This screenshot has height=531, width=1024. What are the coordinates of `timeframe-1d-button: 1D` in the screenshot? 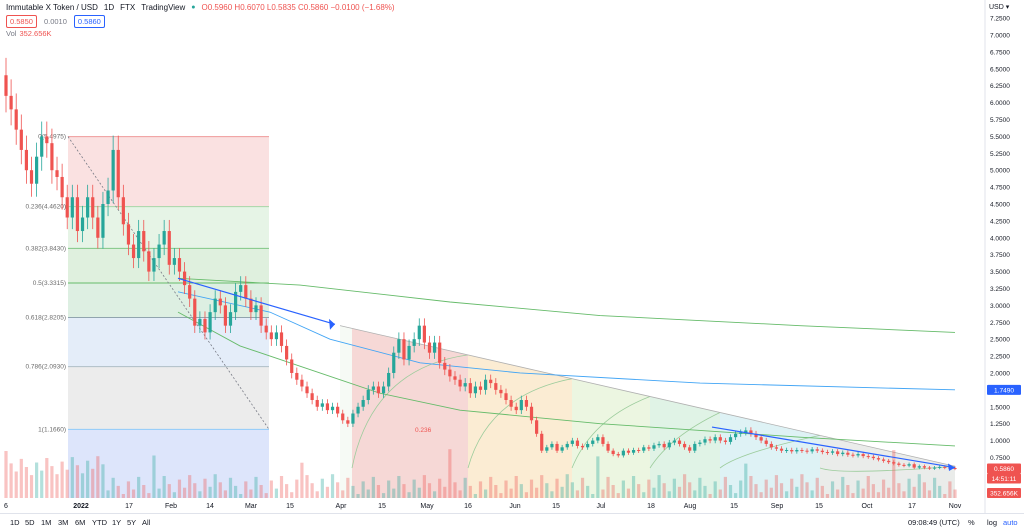 It's located at (15, 522).